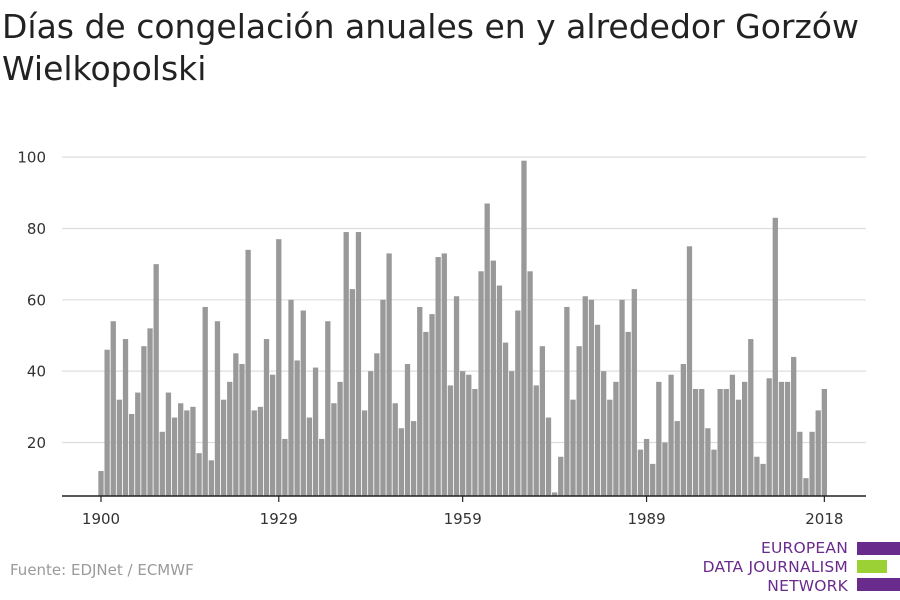 Image resolution: width=900 pixels, height=600 pixels. Describe the element at coordinates (708, 462) in the screenshot. I see `bar-1999` at that location.